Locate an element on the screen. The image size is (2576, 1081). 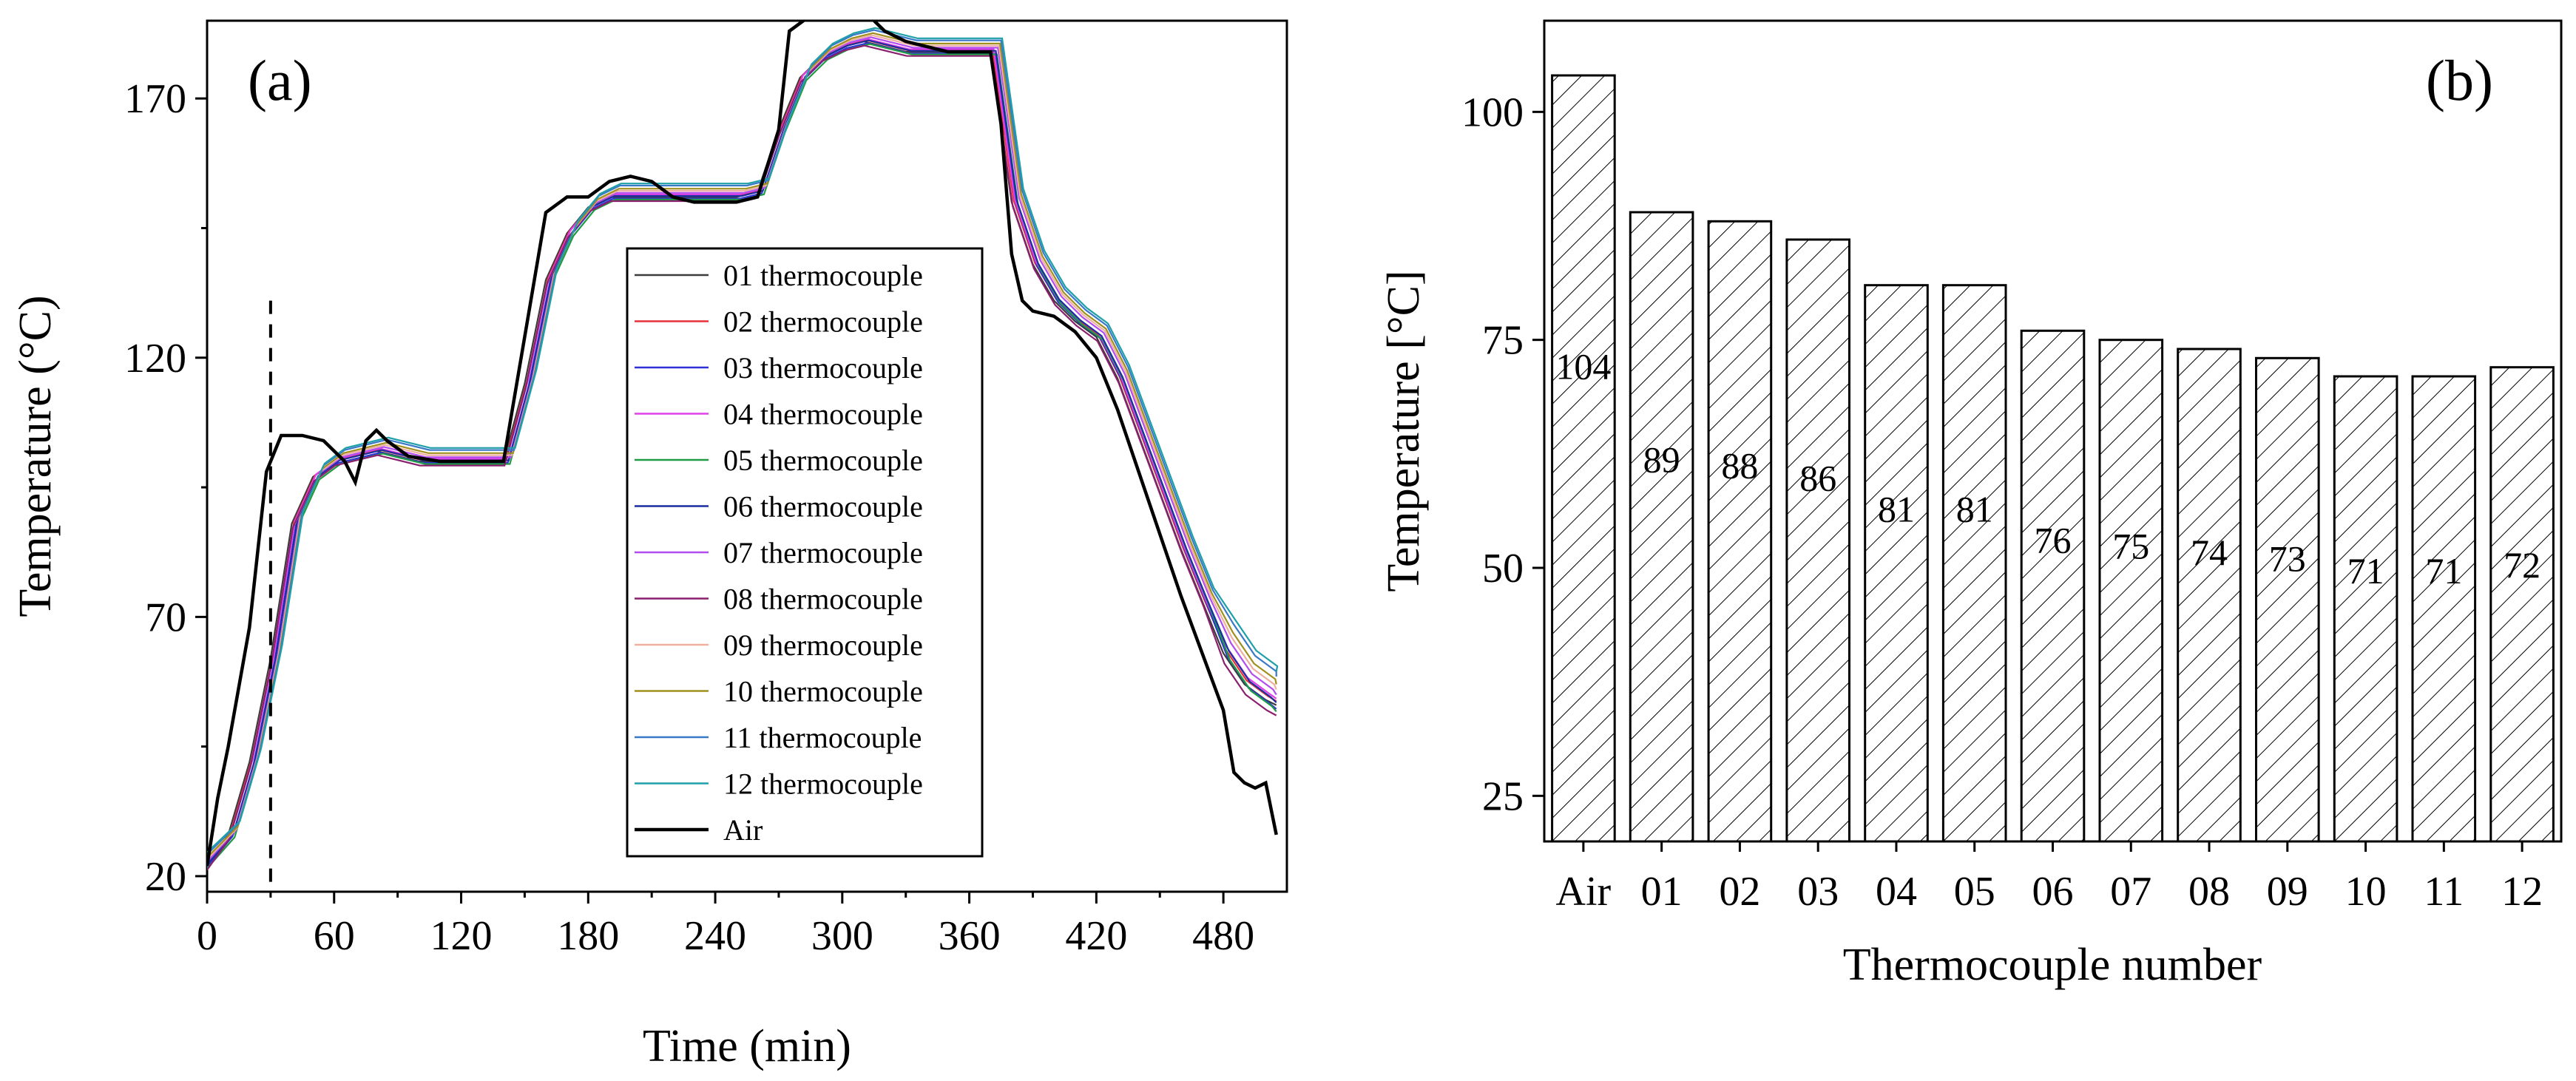
x-tick-label: 01 is located at coordinates (1662, 892).